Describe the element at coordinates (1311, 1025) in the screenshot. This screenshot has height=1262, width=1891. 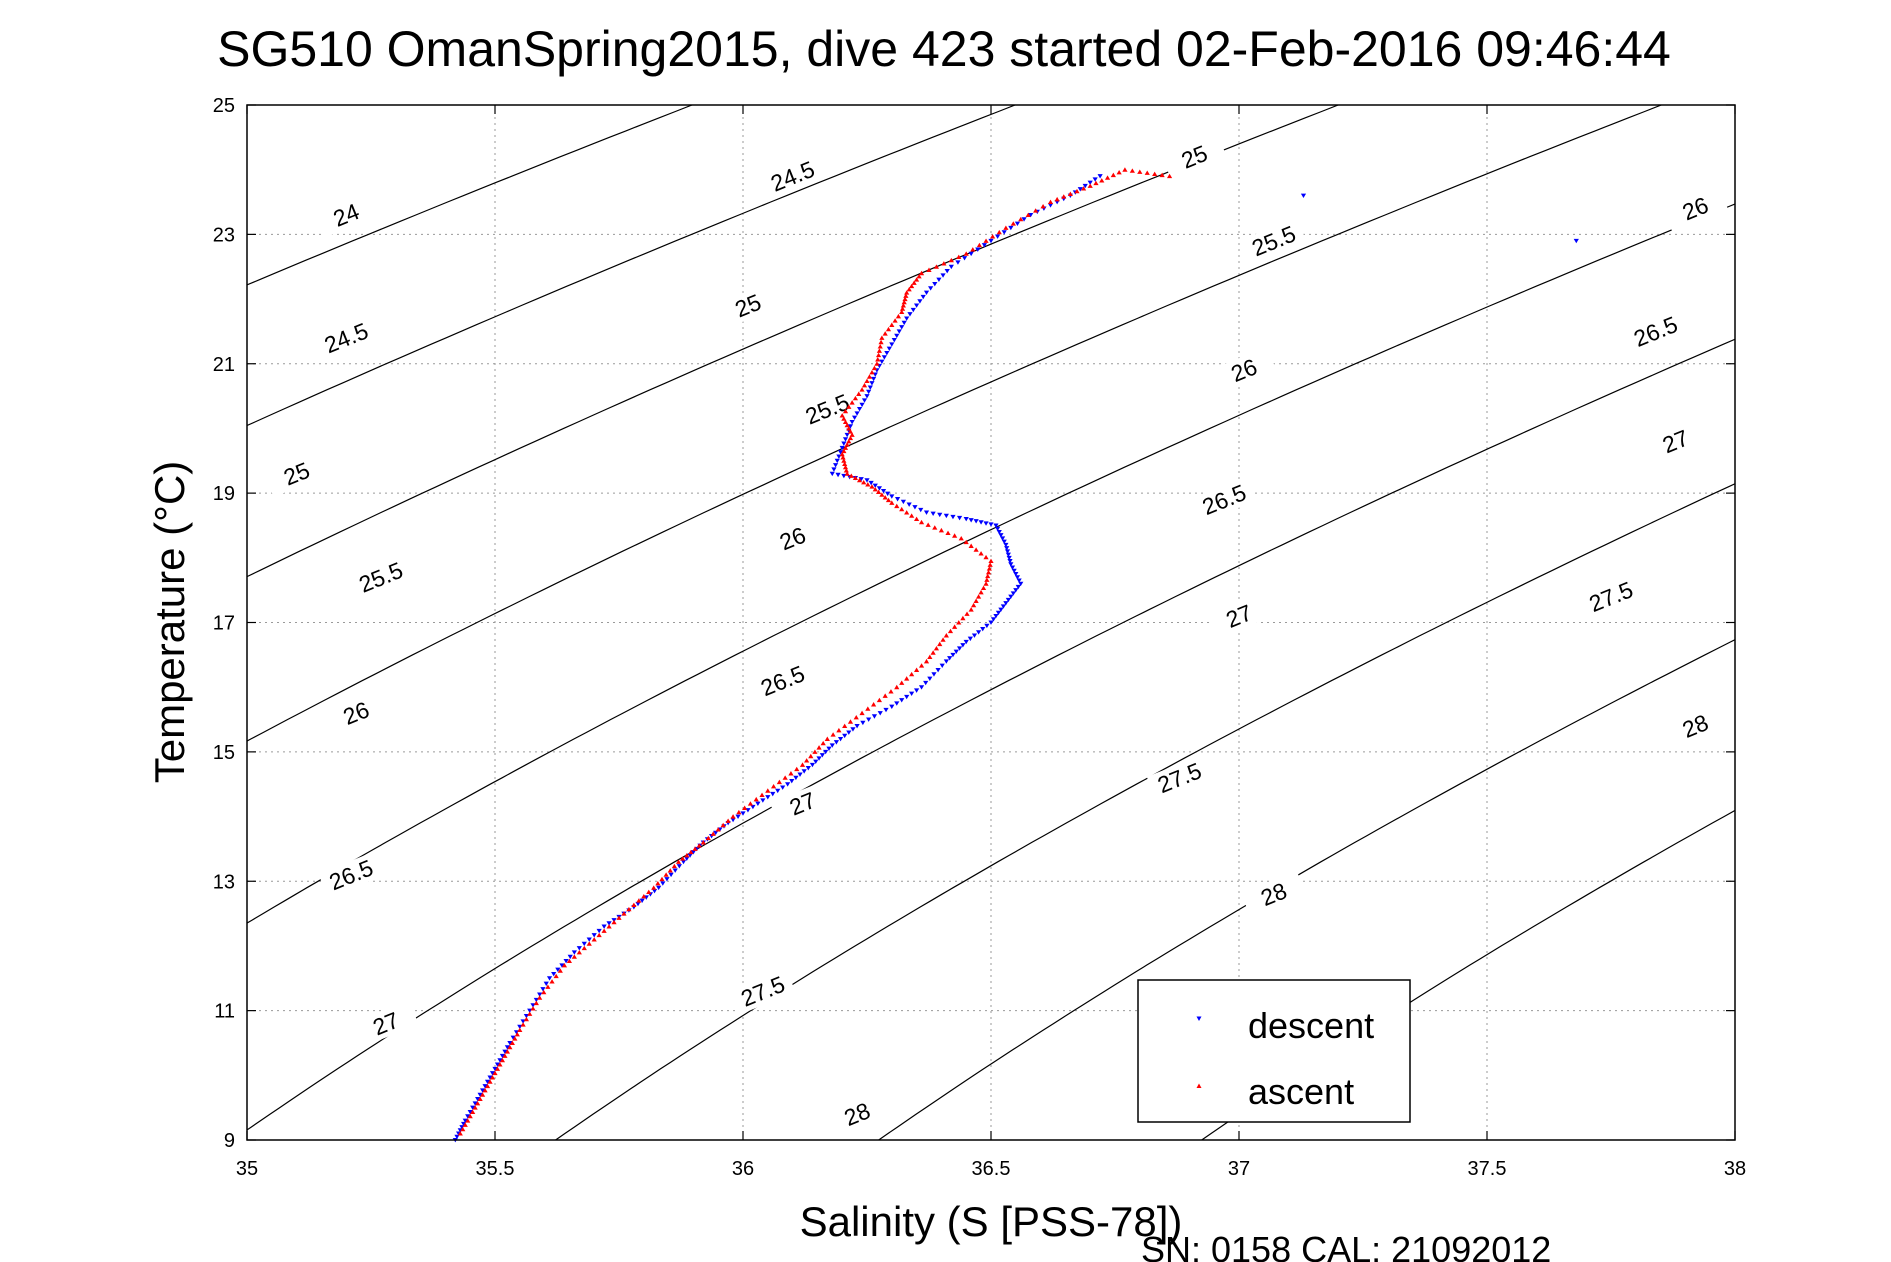
I see `legend-descent-label: descent` at that location.